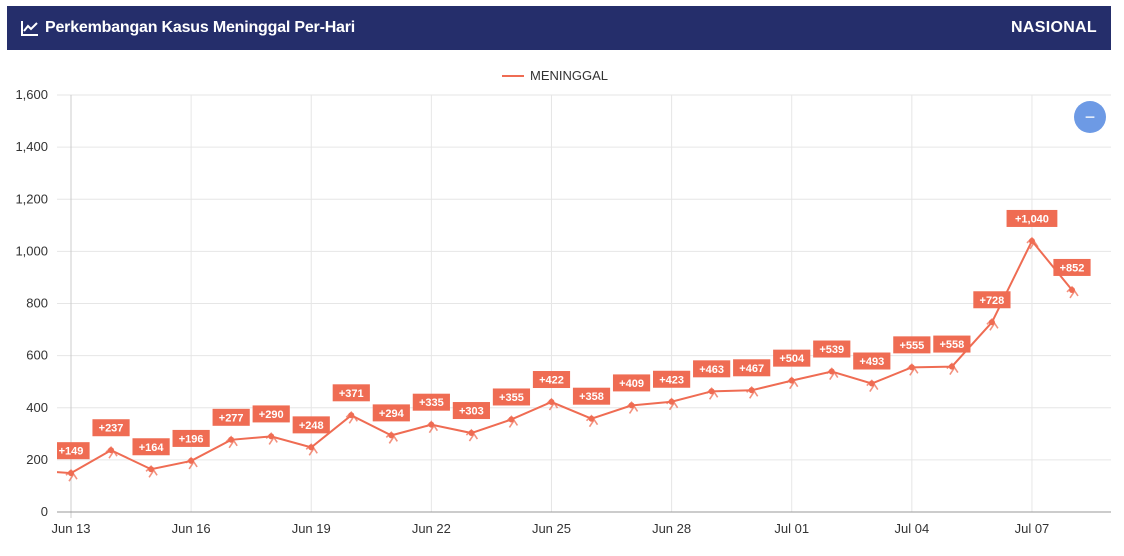 The width and height of the screenshot is (1124, 556). I want to click on data-label-text: +149, so click(71, 452).